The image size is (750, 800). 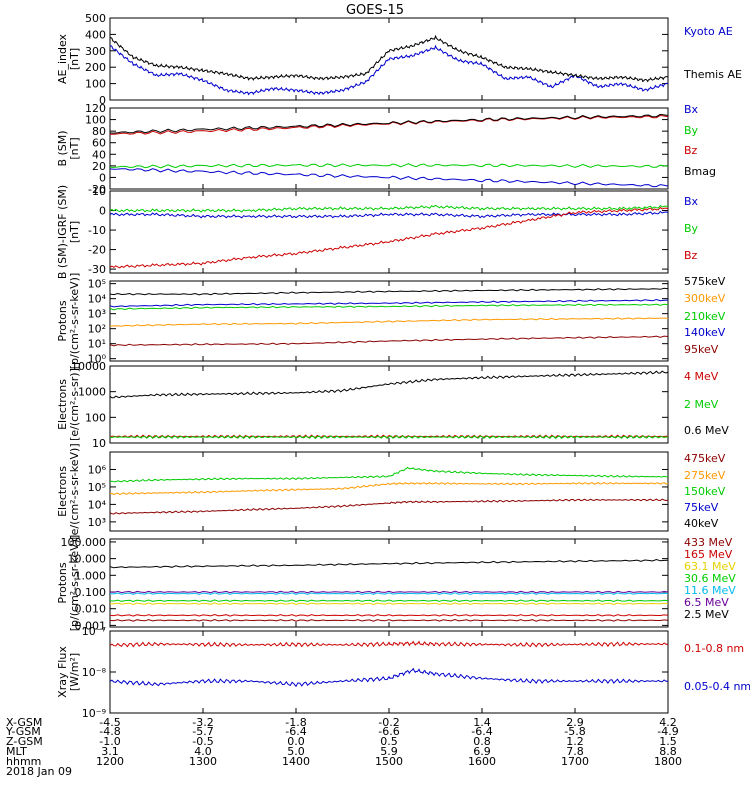 What do you see at coordinates (202, 722) in the screenshot?
I see `footer-value: -3.2` at bounding box center [202, 722].